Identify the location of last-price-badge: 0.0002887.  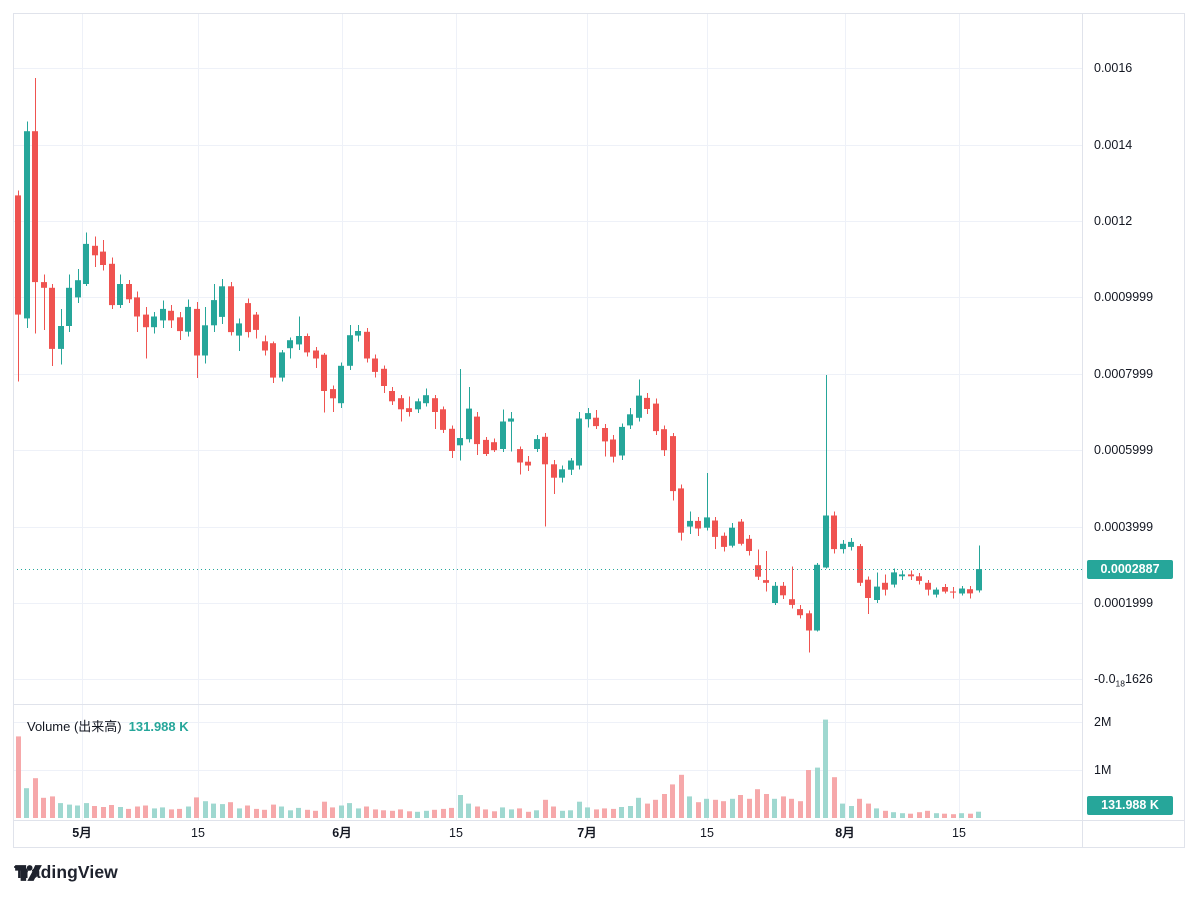
(1130, 569).